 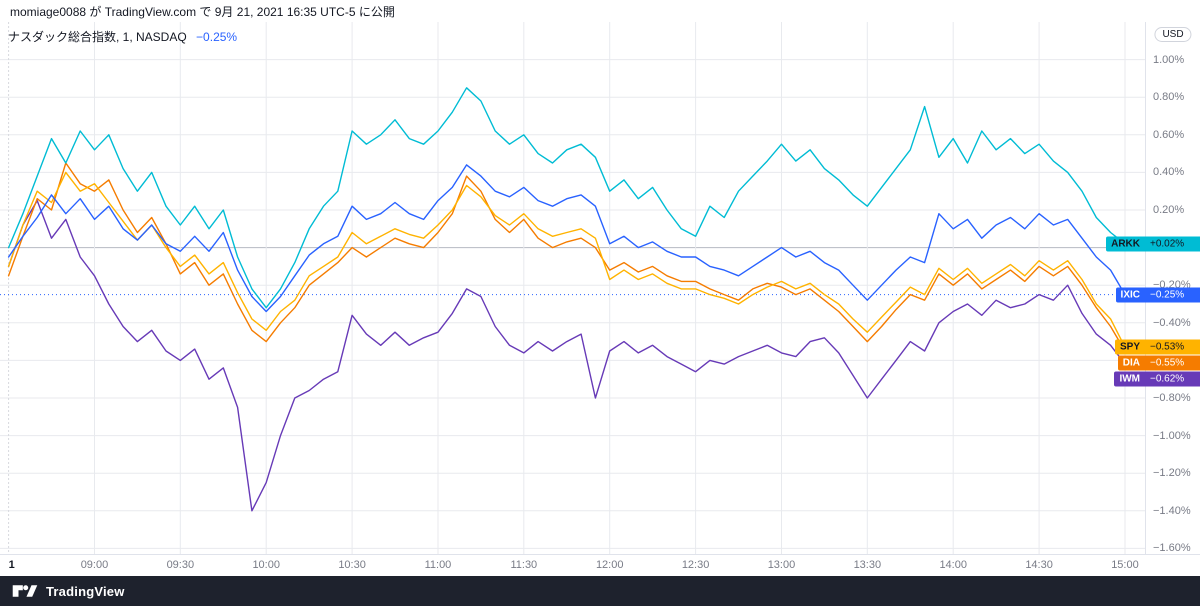 I want to click on time-tick-label: 09:30, so click(x=180, y=565).